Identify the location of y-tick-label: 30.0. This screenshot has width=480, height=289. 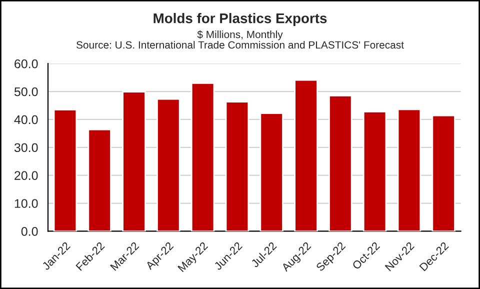
(26, 147).